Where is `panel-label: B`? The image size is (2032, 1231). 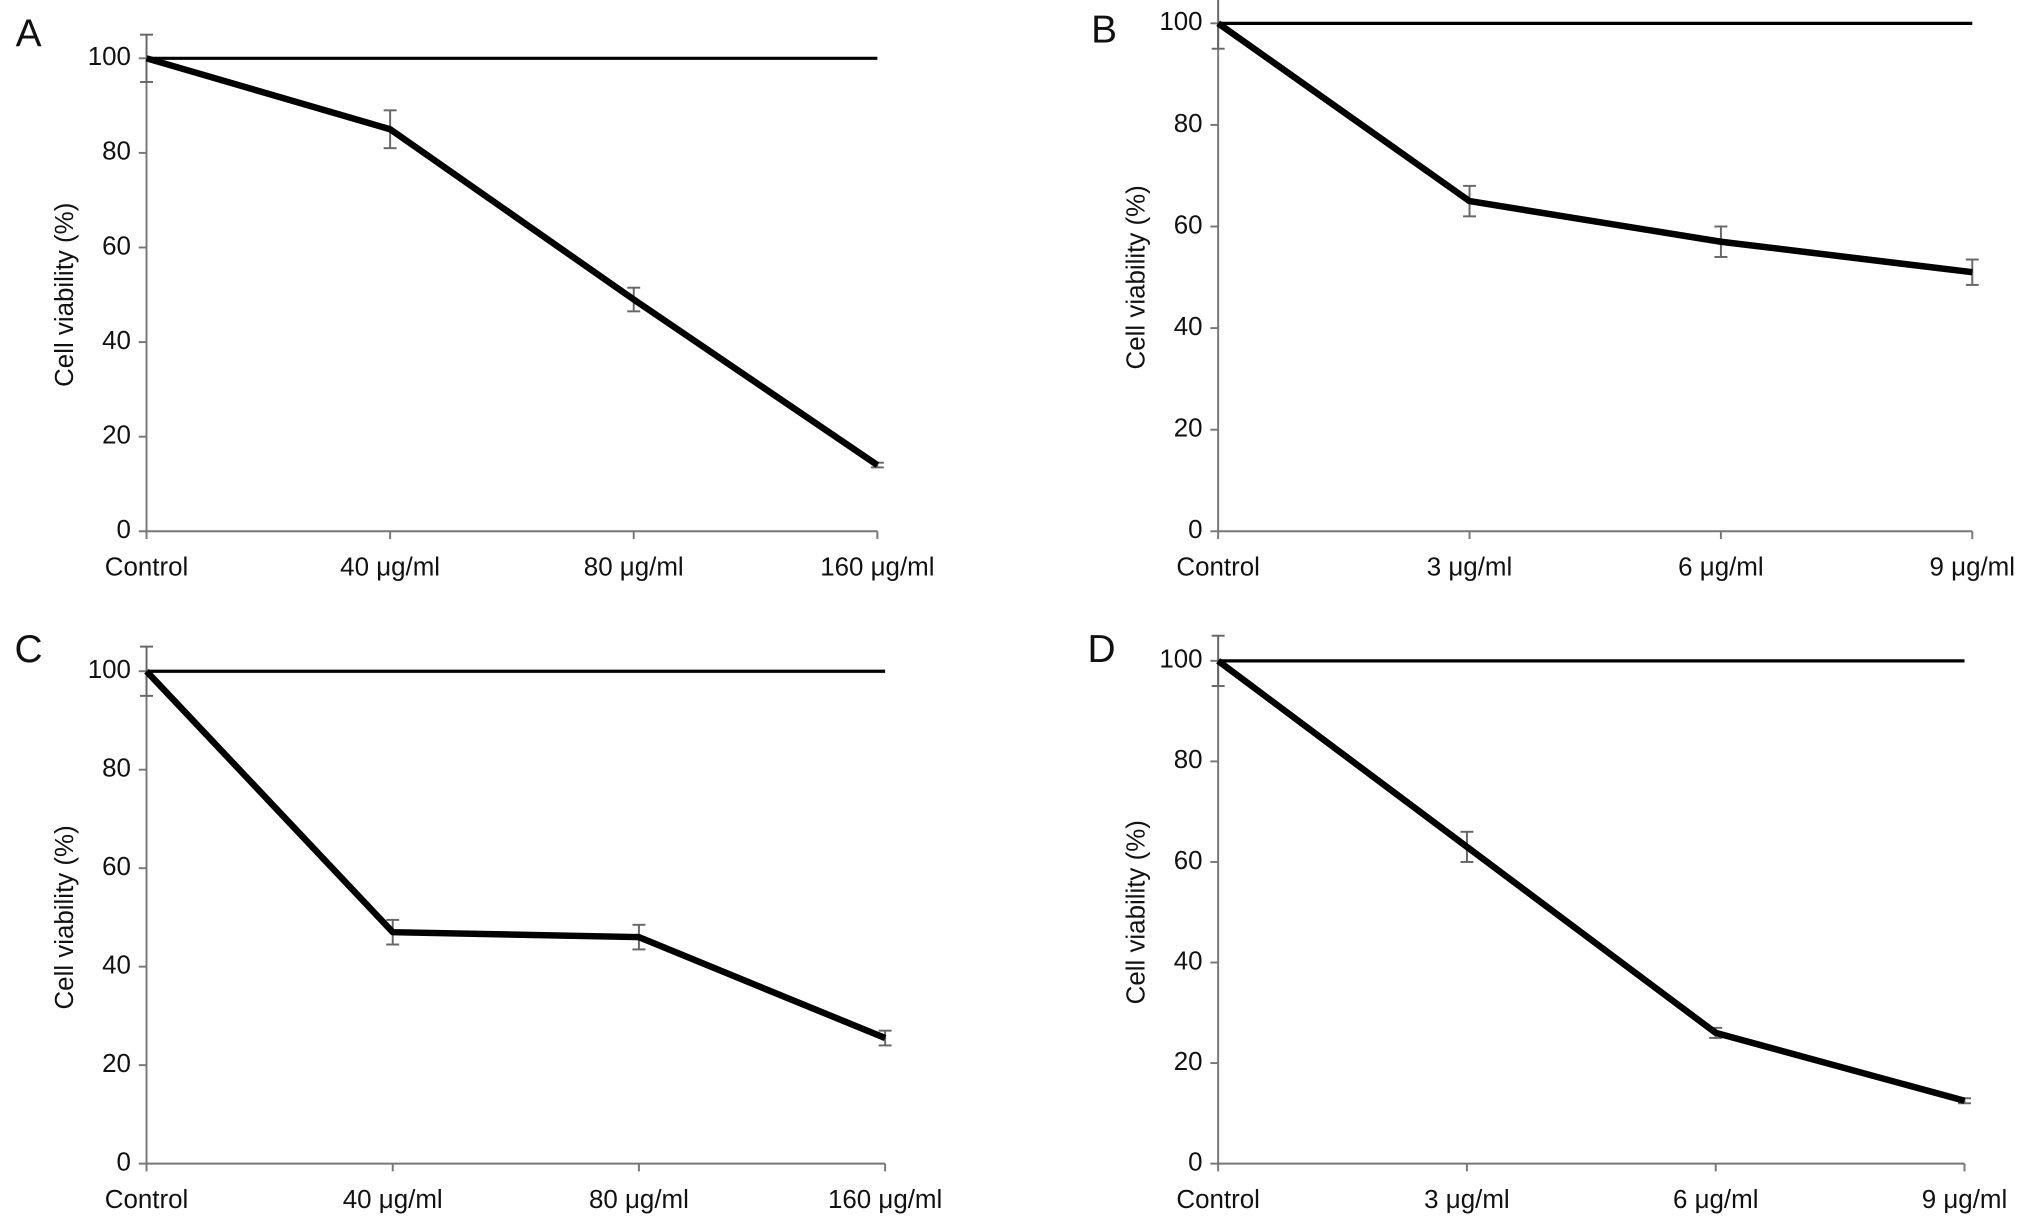
panel-label: B is located at coordinates (1104, 30).